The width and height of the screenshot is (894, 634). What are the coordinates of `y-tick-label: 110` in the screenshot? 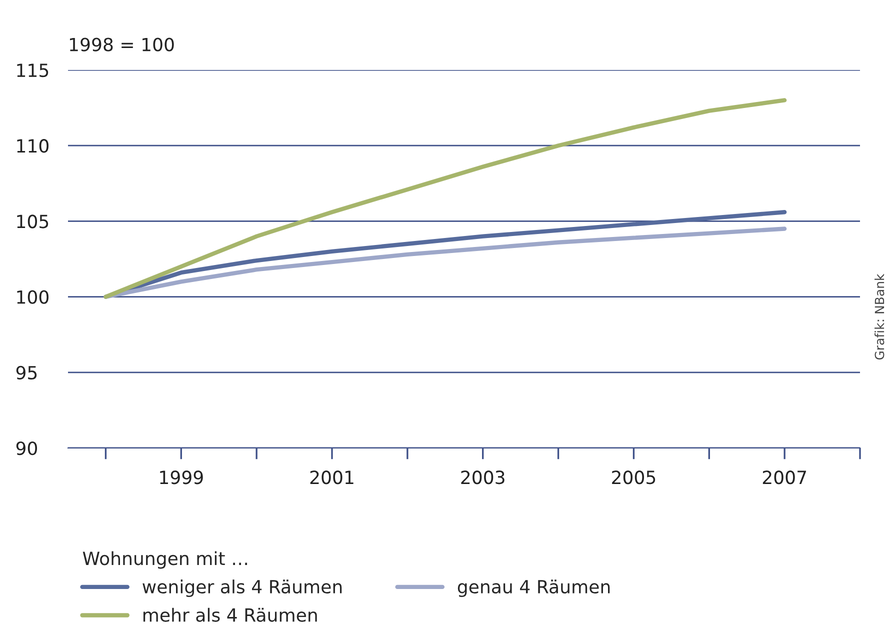 It's located at (32, 146).